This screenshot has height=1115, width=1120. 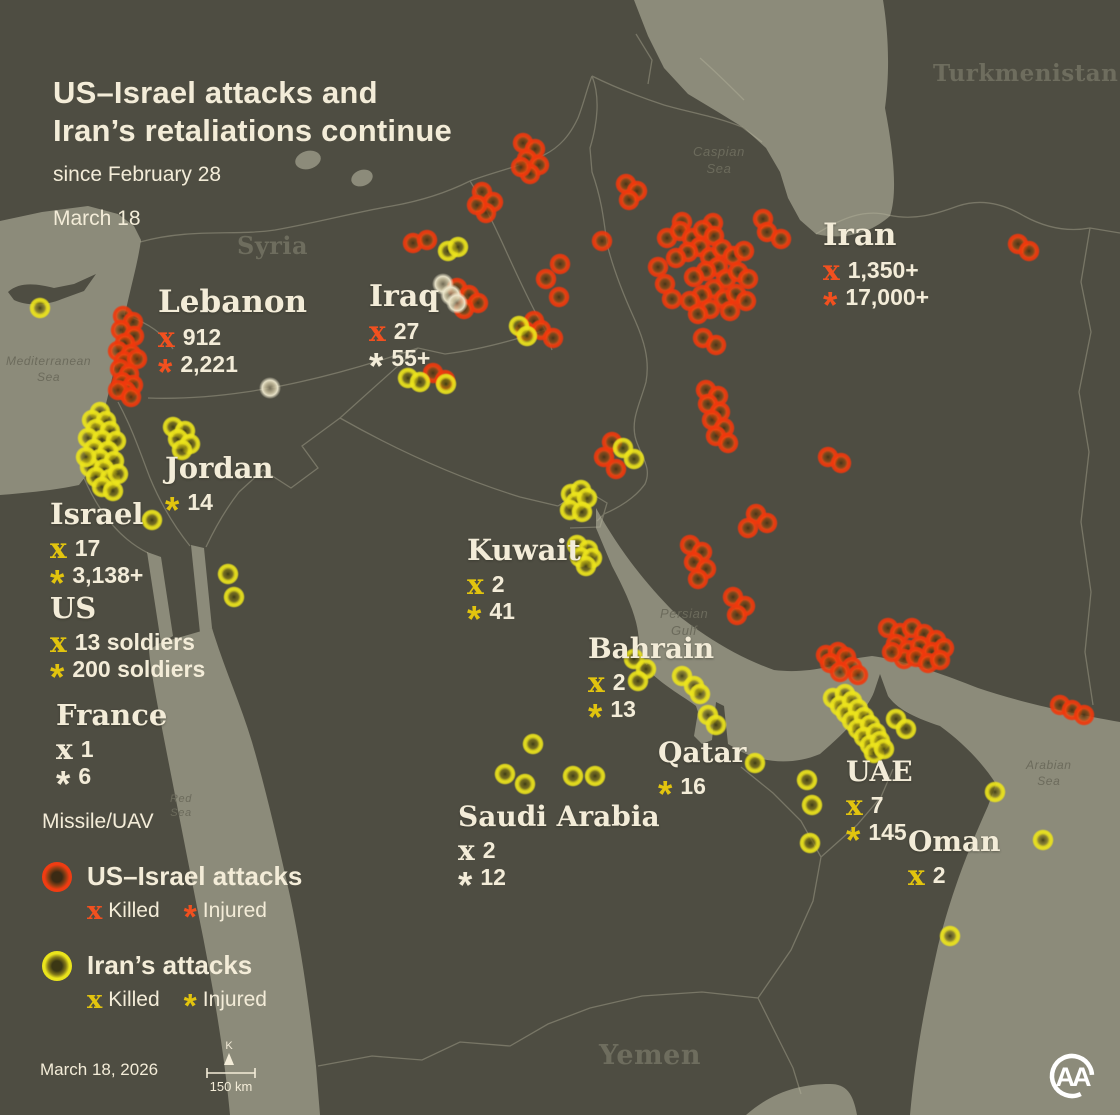 What do you see at coordinates (177, 916) in the screenshot?
I see `legend-sub-us-israel: x Killed * Injured` at bounding box center [177, 916].